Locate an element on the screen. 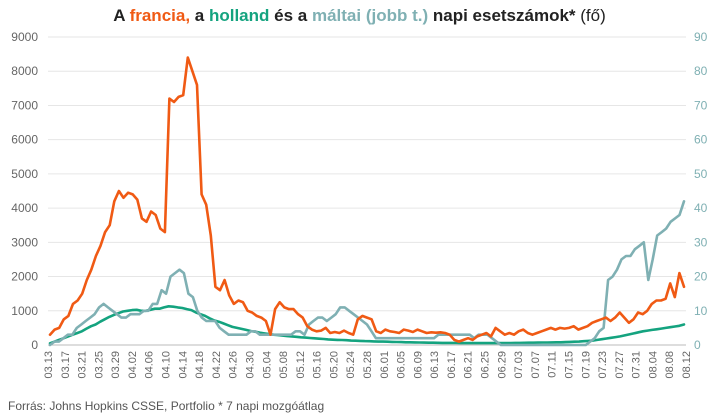 Image resolution: width=719 pixels, height=419 pixels. x-tick-label: 05.28 is located at coordinates (368, 365).